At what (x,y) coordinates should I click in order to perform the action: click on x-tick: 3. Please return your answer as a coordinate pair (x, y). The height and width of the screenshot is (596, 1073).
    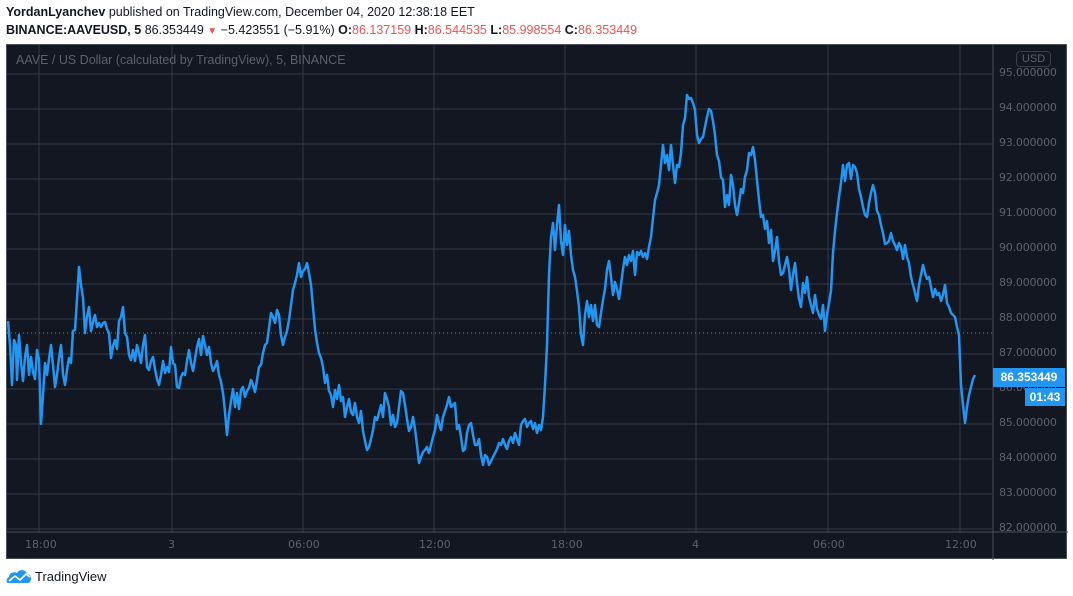
    Looking at the image, I should click on (171, 544).